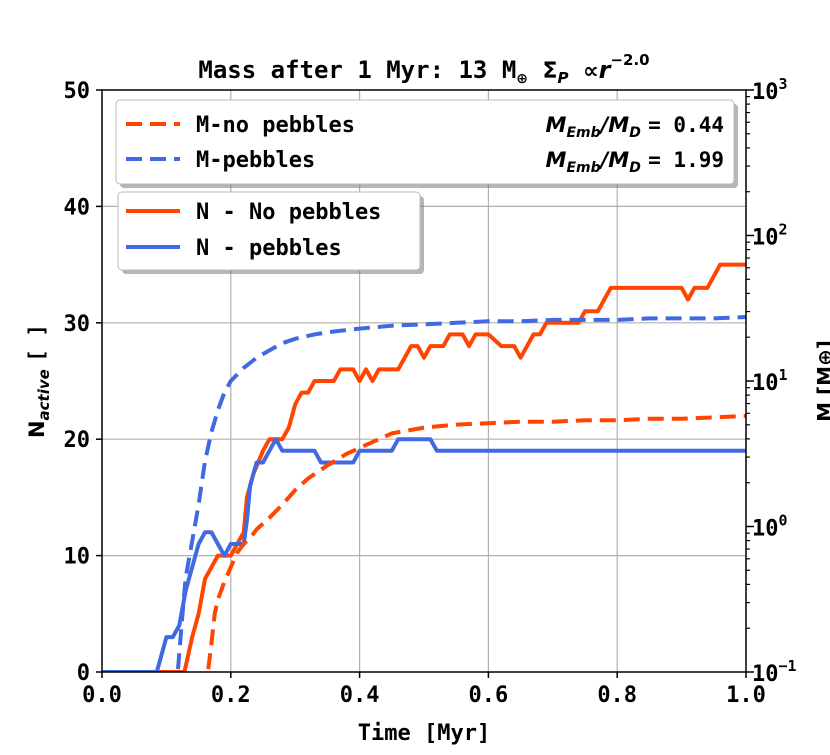 Image resolution: width=830 pixels, height=755 pixels. What do you see at coordinates (774, 672) in the screenshot?
I see `y2-tick-label: 10⁻¹` at bounding box center [774, 672].